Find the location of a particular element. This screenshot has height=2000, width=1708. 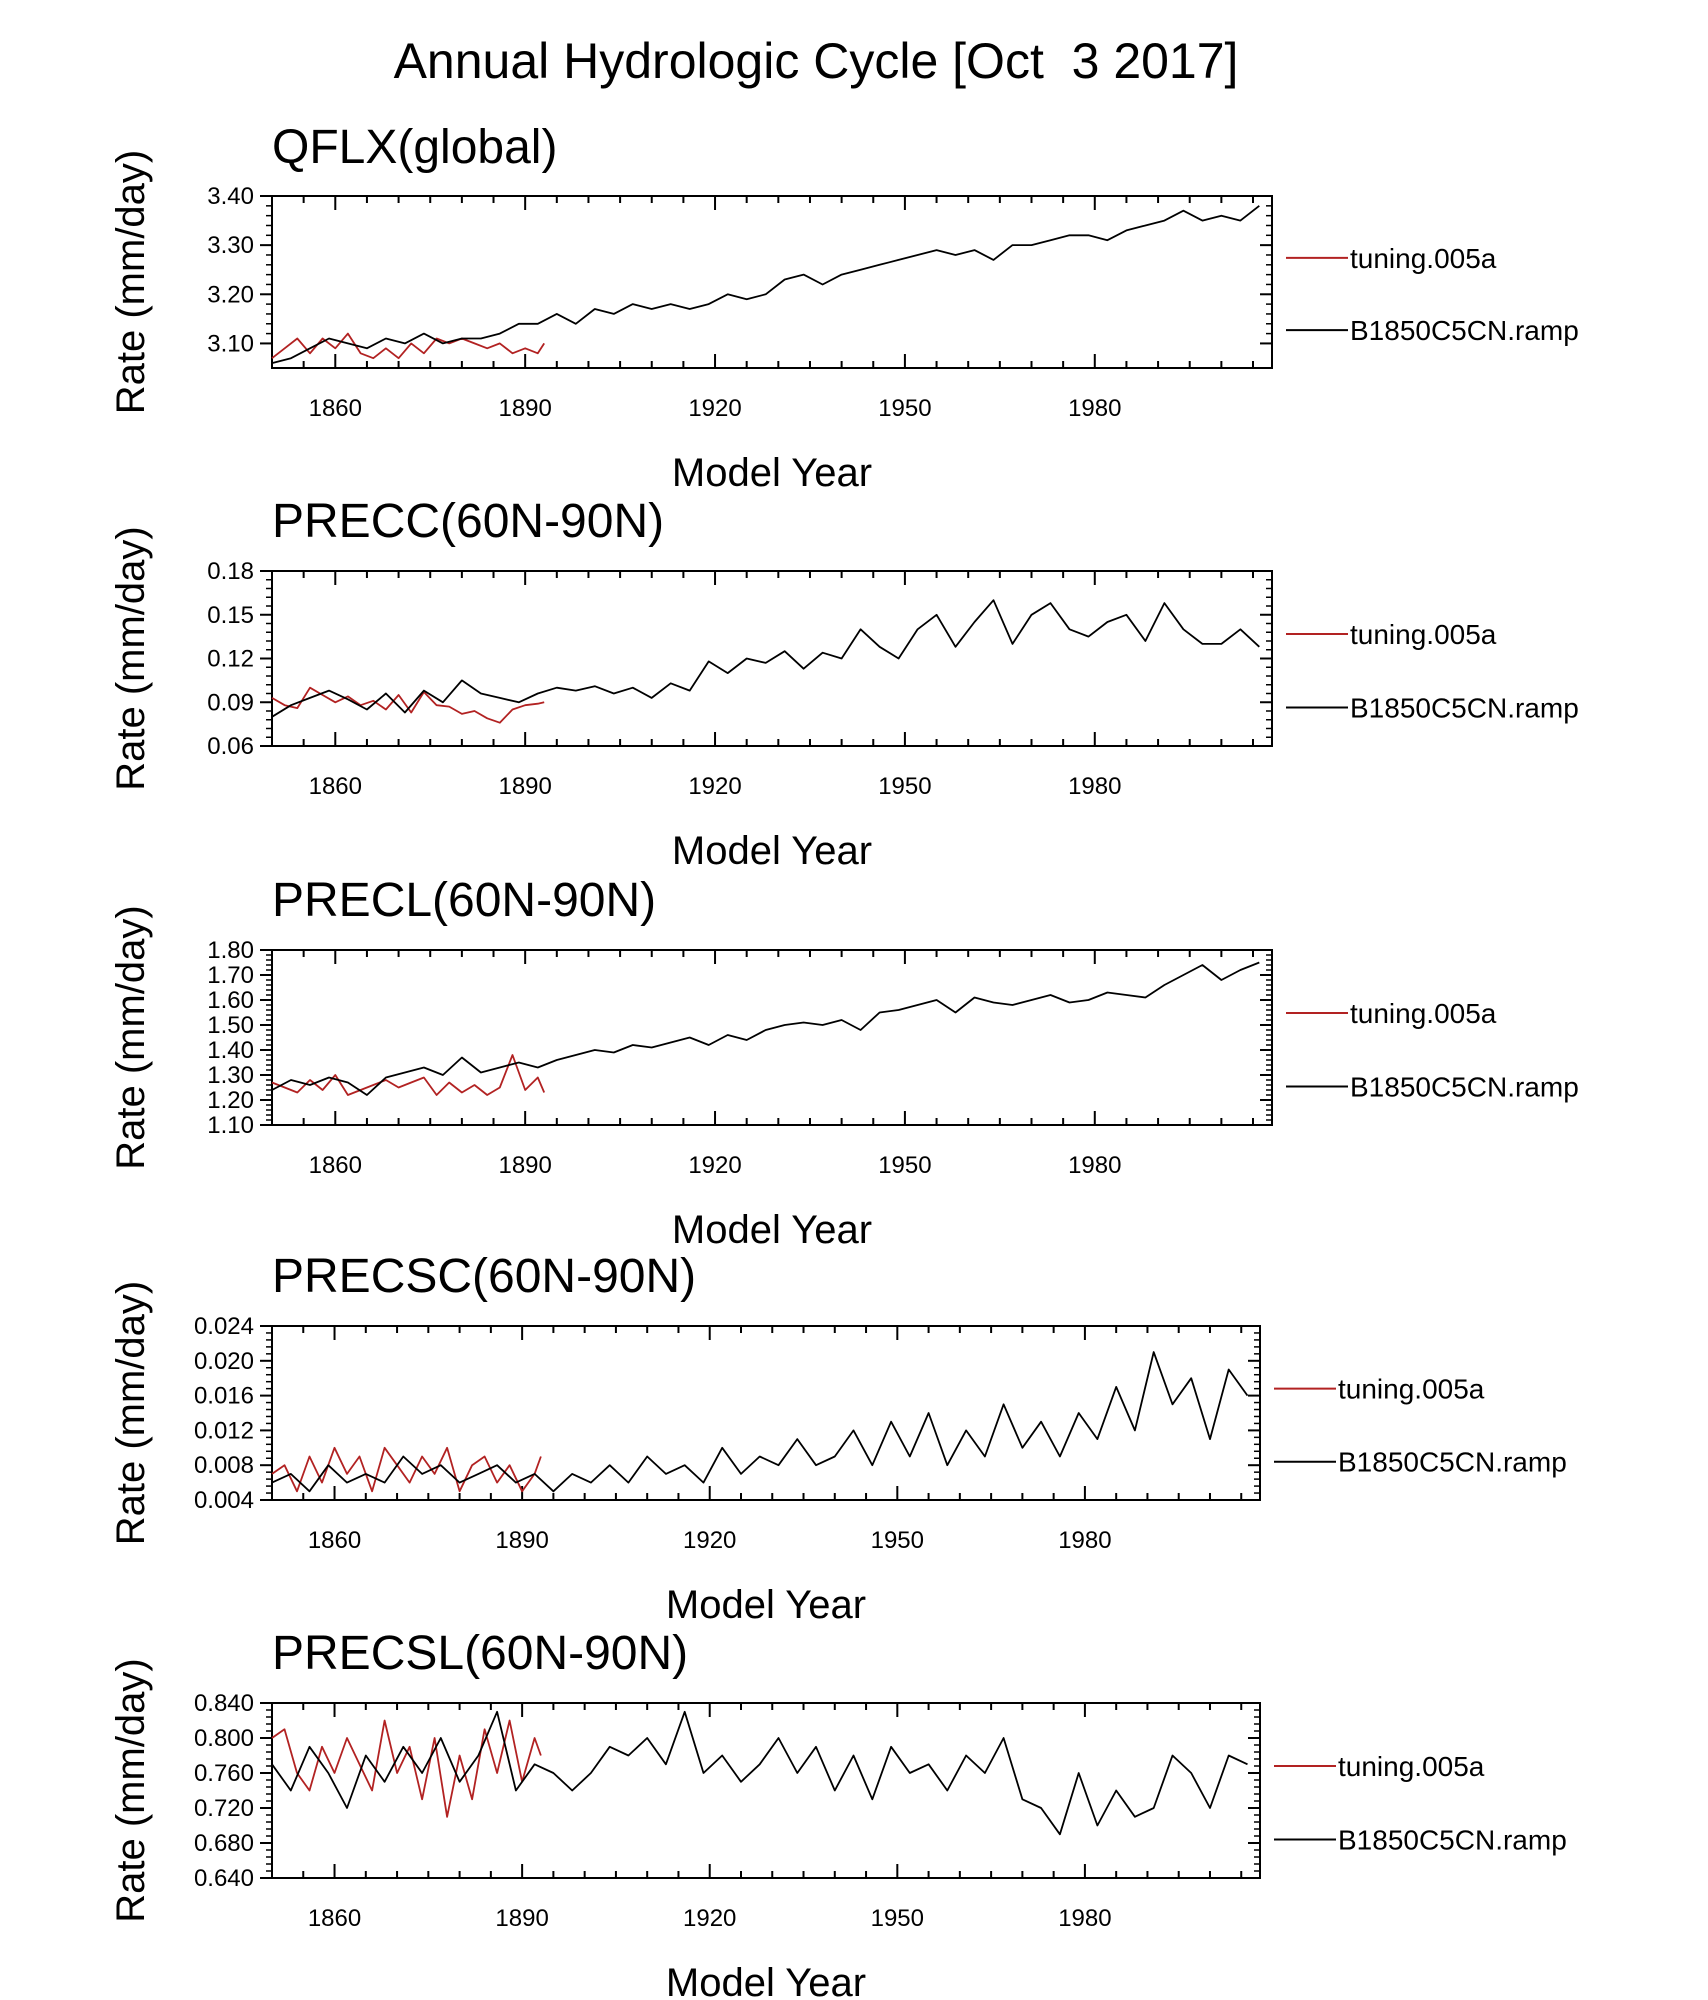

y-tick-label: 3.20 is located at coordinates (230, 294).